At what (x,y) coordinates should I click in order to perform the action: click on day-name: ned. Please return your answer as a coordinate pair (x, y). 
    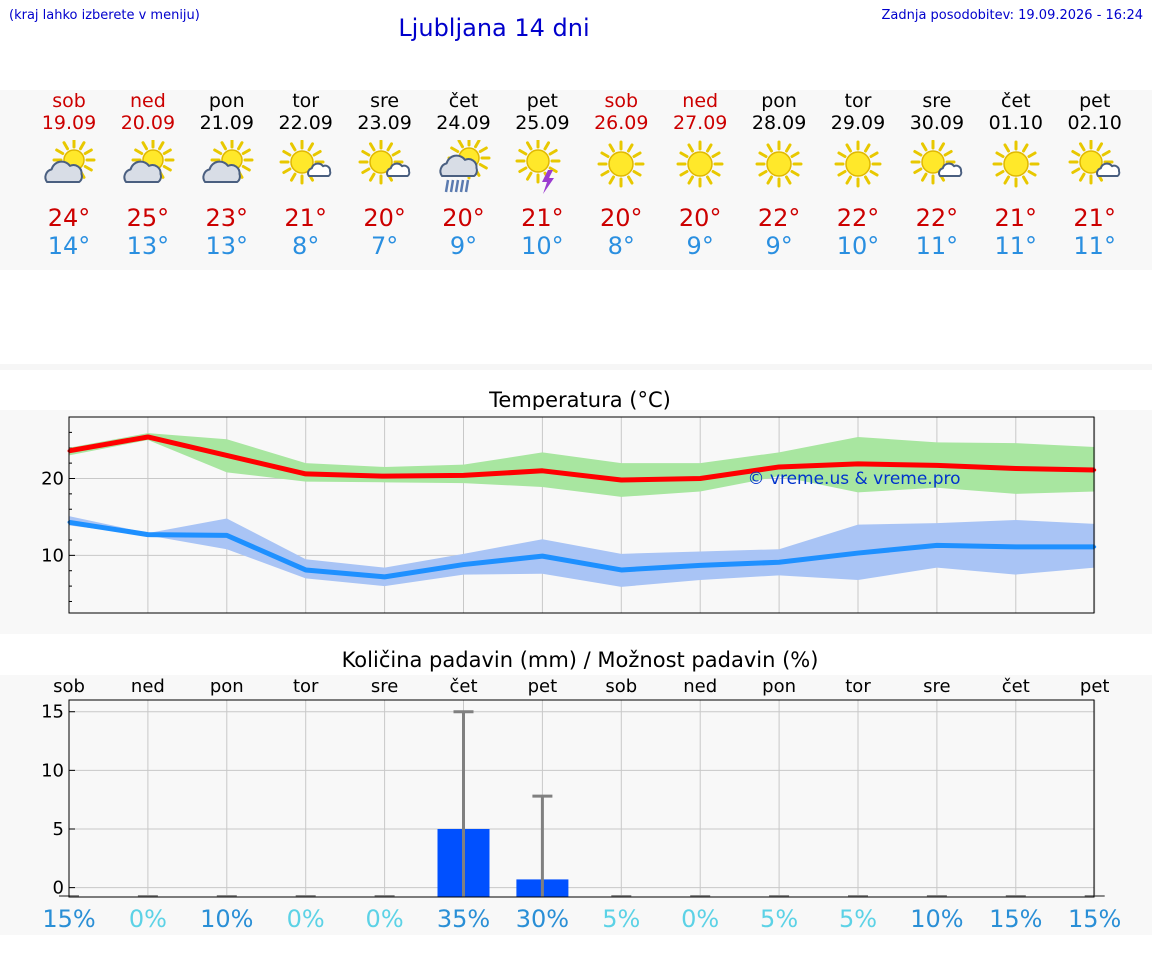
    Looking at the image, I should click on (147, 101).